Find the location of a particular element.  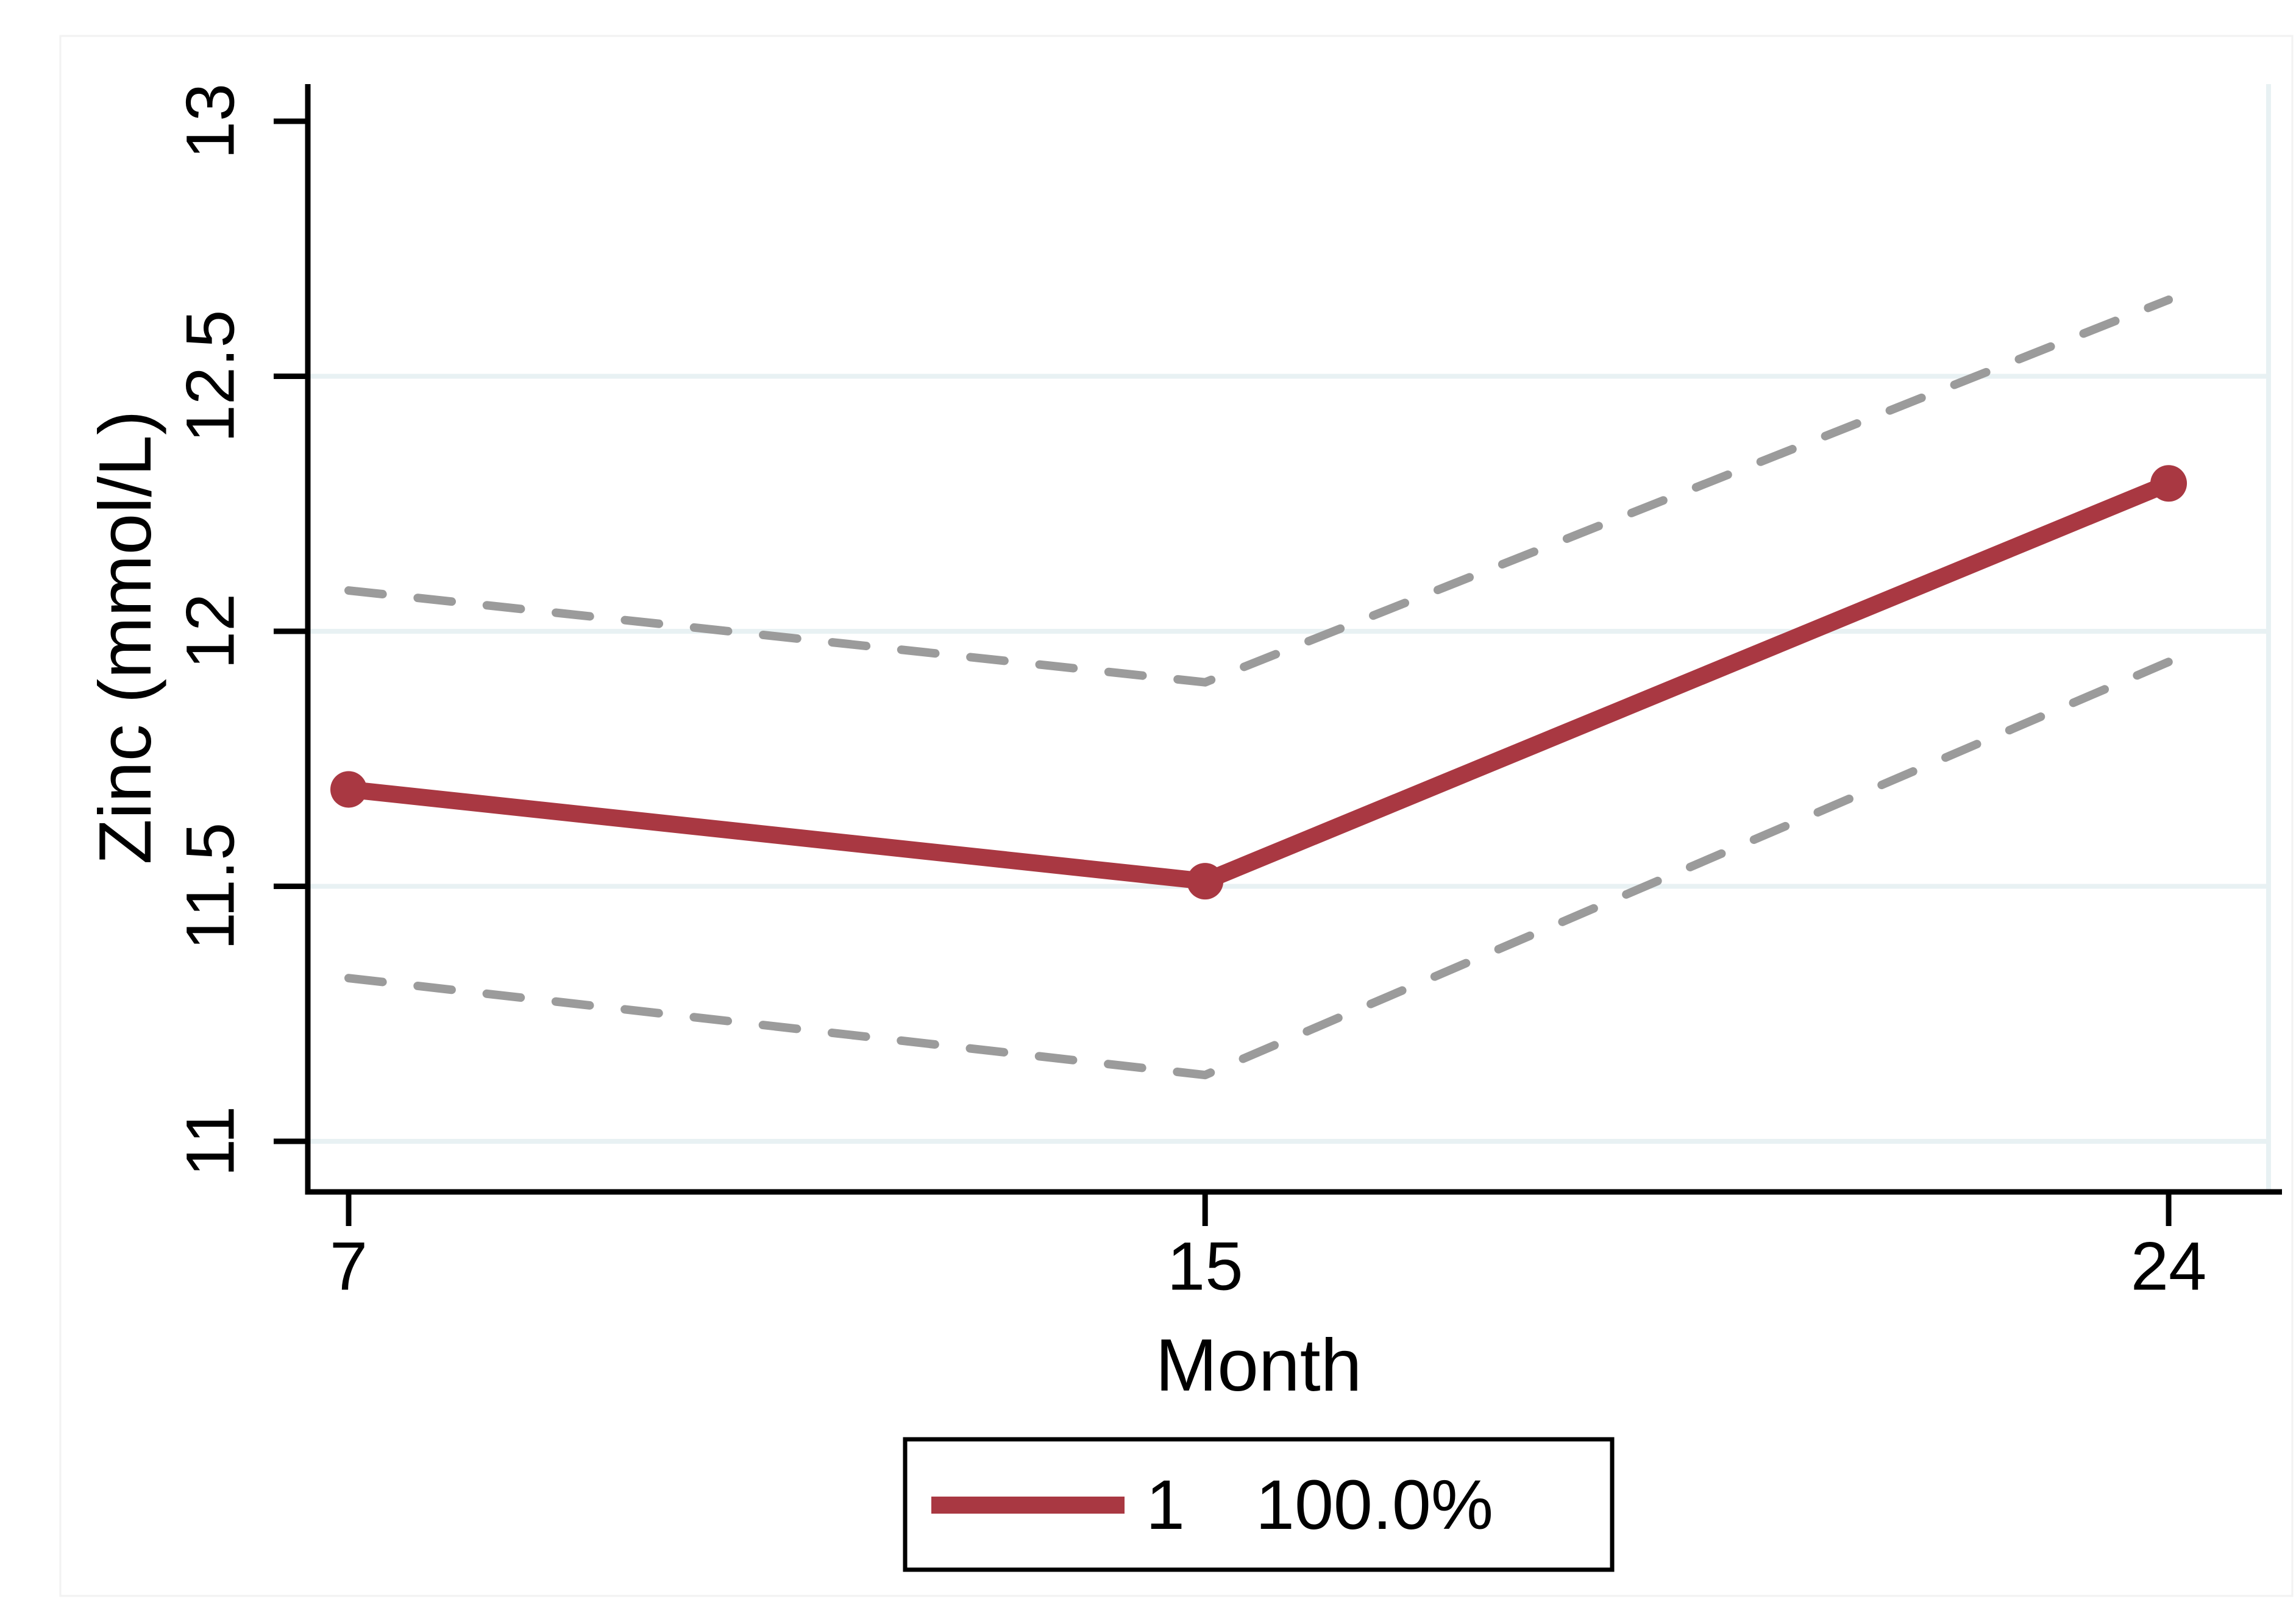

x-tick-label: 24 is located at coordinates (2169, 1266).